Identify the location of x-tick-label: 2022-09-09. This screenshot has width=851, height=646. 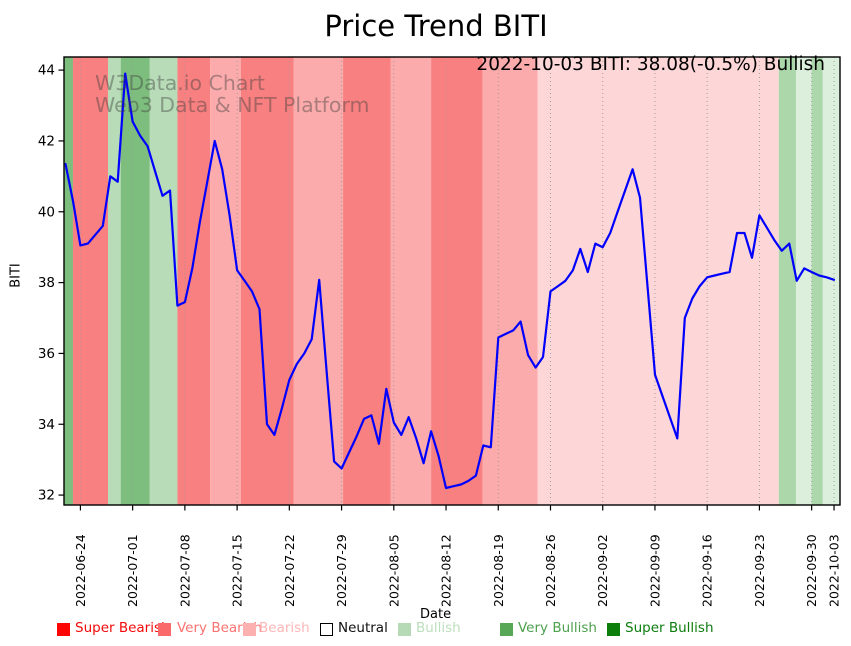
(655, 570).